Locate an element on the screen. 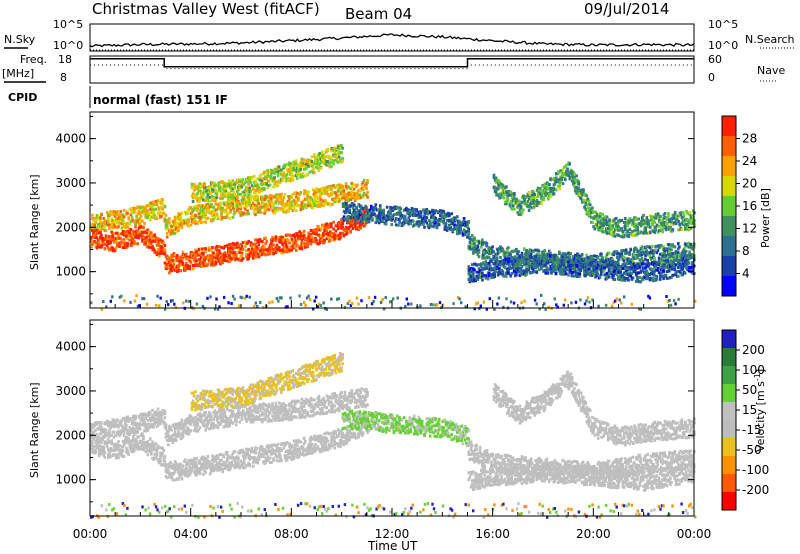 The width and height of the screenshot is (800, 554). freq-panel: Freq. [MHz] 18 8 60 0 Nave is located at coordinates (393, 68).